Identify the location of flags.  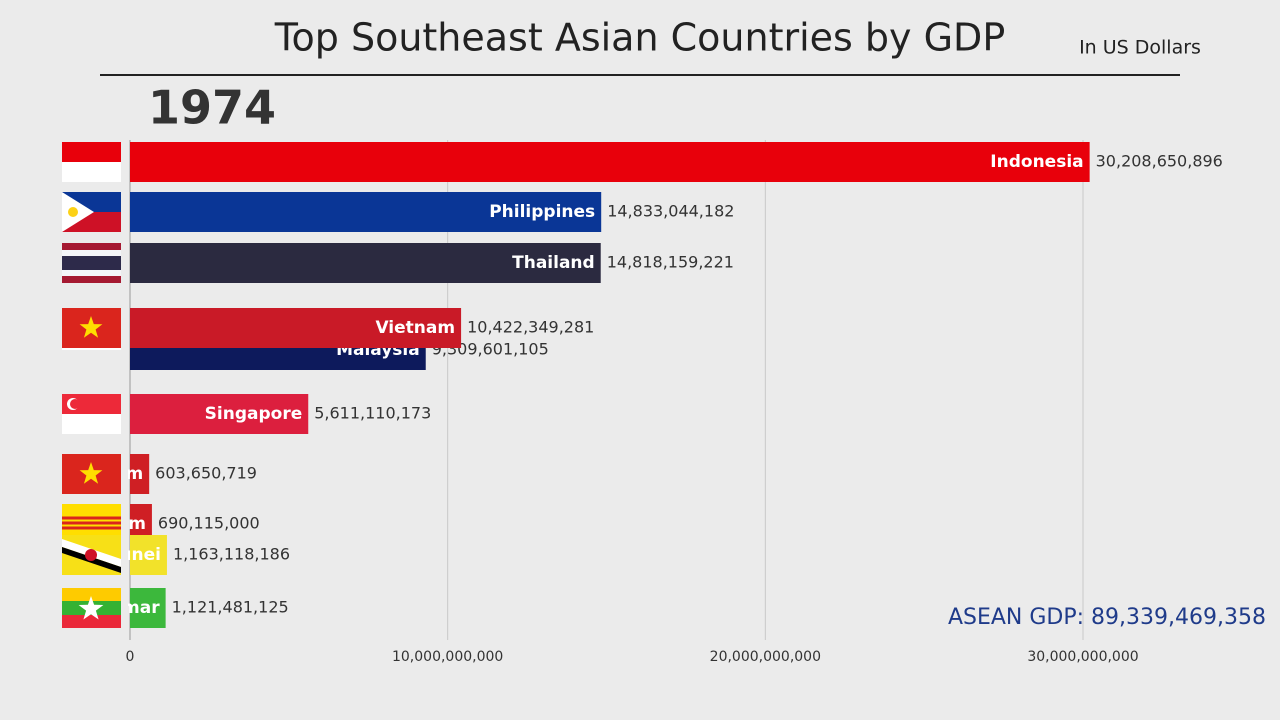
(91, 385).